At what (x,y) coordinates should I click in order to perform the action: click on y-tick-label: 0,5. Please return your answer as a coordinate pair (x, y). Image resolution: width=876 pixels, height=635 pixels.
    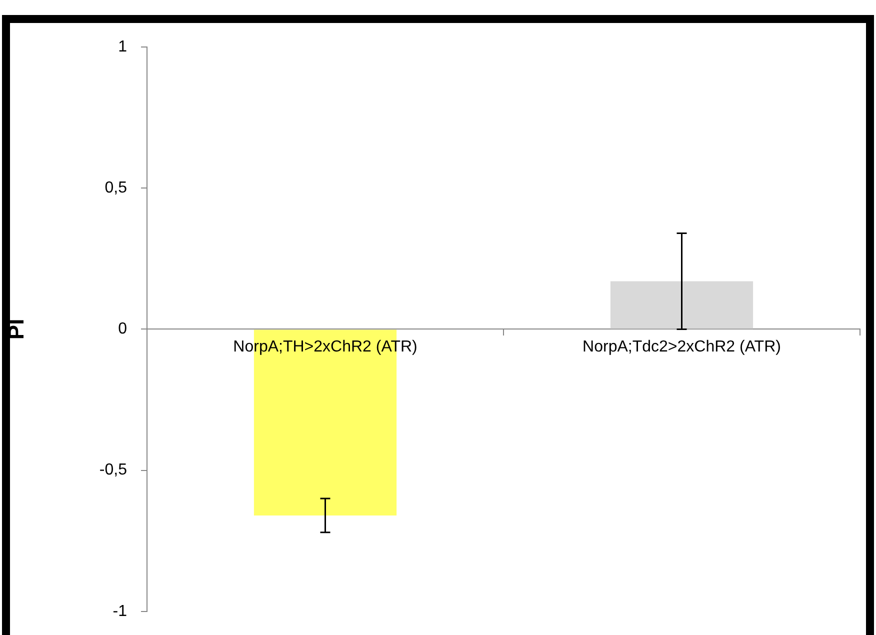
    Looking at the image, I should click on (116, 188).